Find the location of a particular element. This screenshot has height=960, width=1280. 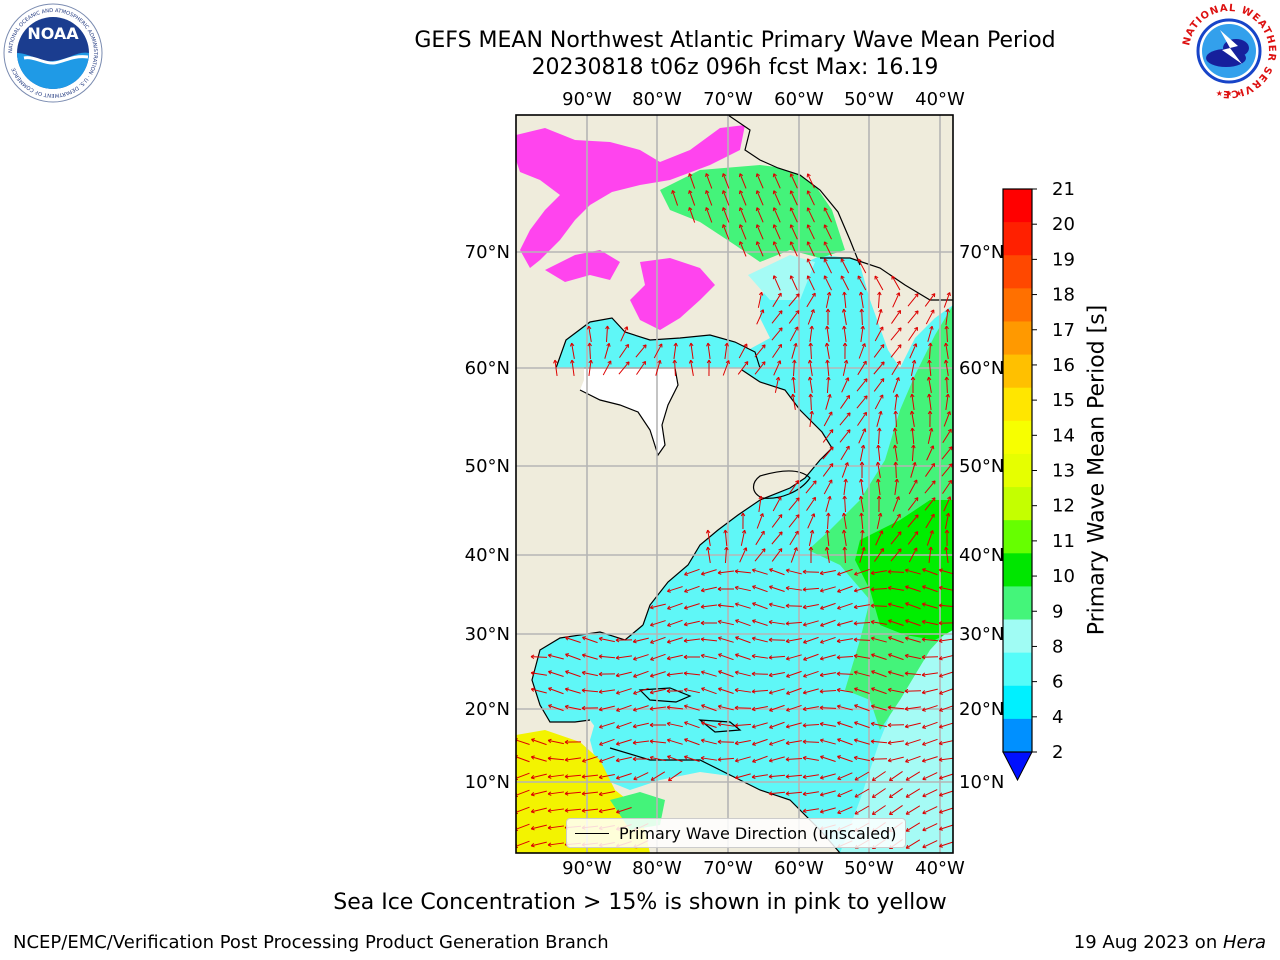

colorbar-tick-label-0: 21 is located at coordinates (1063, 189).